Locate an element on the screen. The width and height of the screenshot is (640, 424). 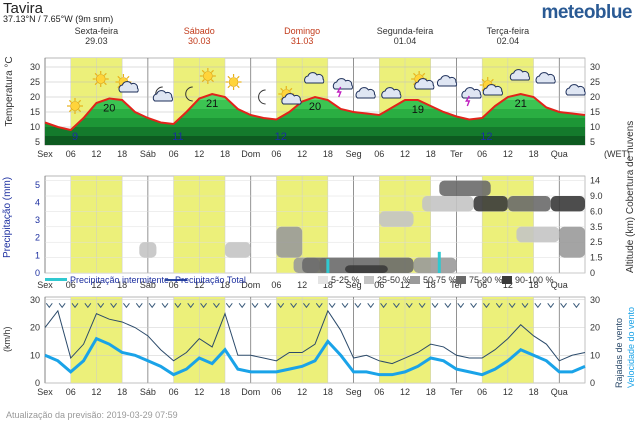
day-label: Sexta-feira 29.03 is located at coordinates (96, 36).